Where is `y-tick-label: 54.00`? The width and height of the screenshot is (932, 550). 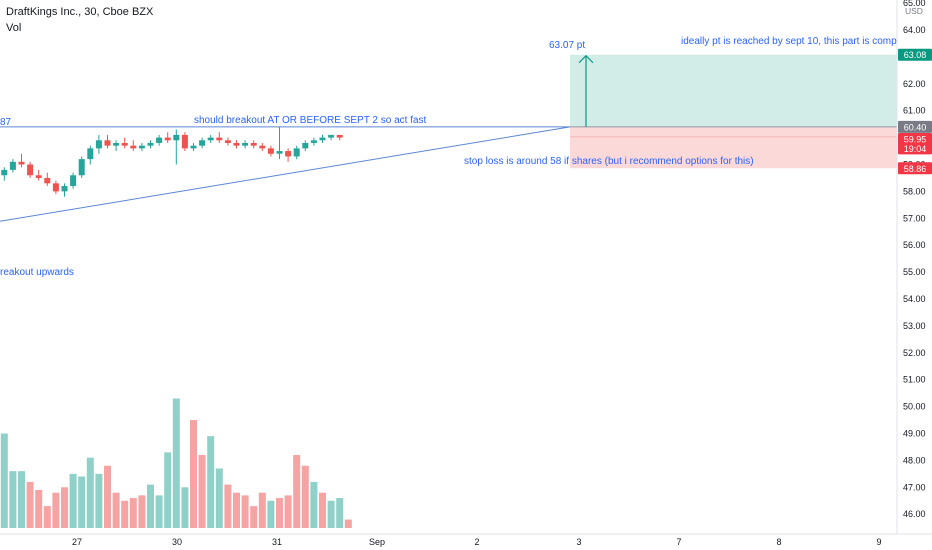
y-tick-label: 54.00 is located at coordinates (914, 299).